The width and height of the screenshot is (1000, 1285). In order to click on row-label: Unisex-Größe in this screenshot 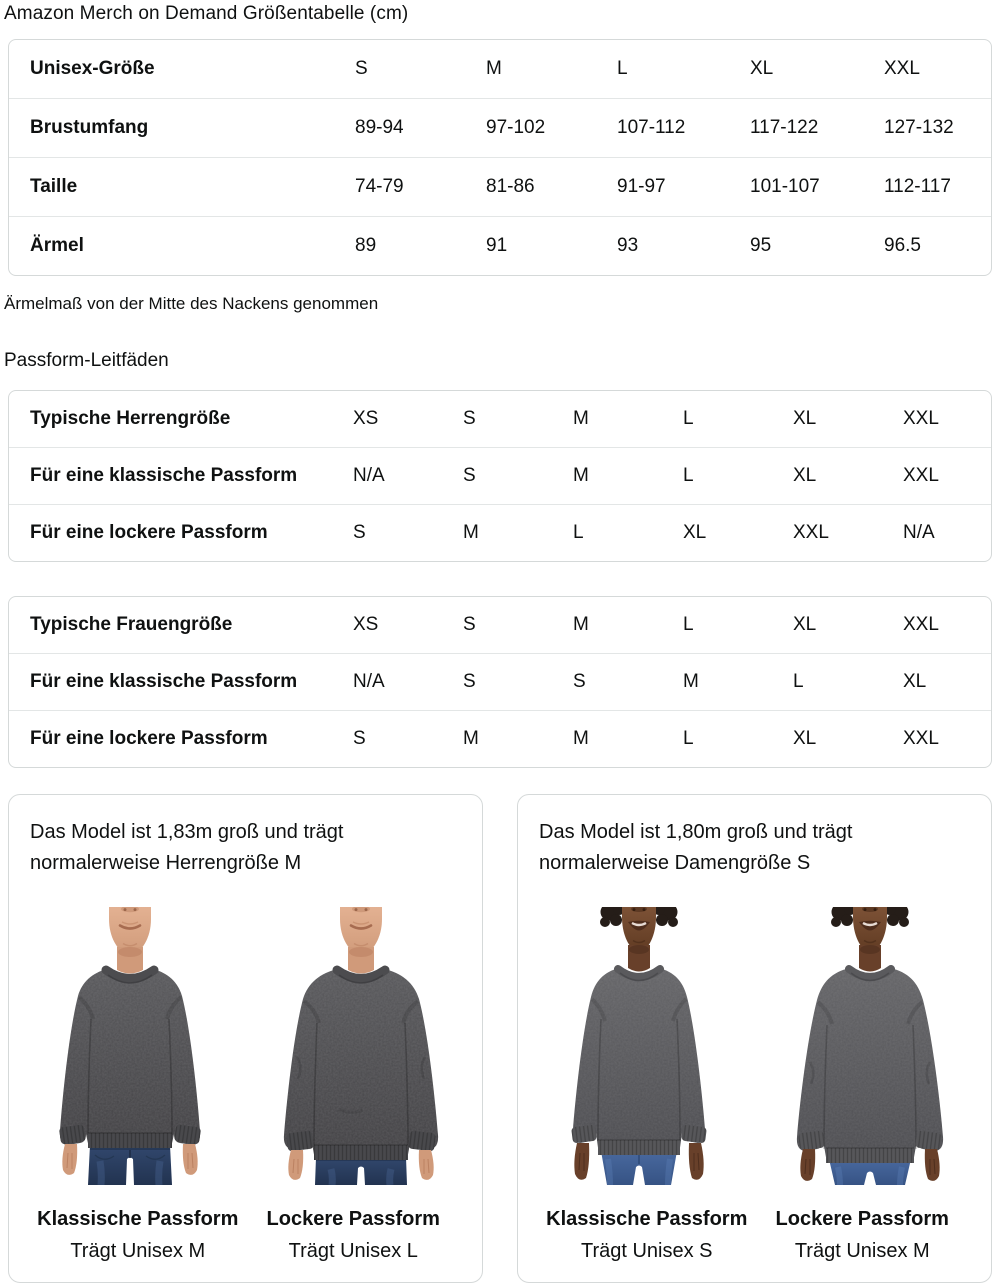, I will do `click(92, 68)`.